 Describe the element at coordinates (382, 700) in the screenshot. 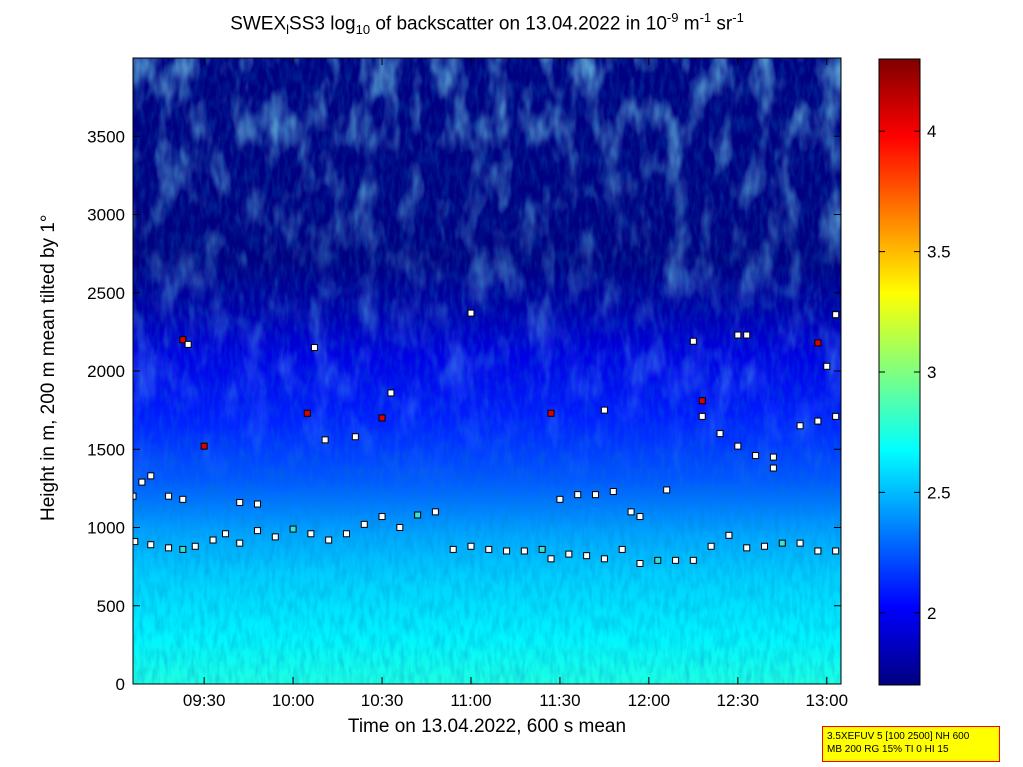

I see `x-tick-label: 10:30` at that location.